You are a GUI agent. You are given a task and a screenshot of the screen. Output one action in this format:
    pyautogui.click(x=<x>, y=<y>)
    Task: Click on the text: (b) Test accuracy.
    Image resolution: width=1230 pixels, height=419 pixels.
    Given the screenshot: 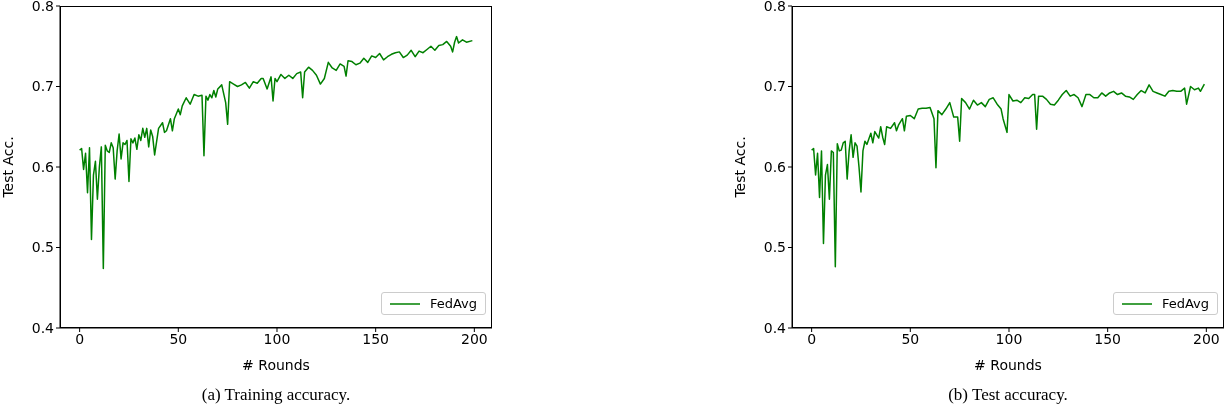 What is the action you would take?
    pyautogui.click(x=1008, y=395)
    